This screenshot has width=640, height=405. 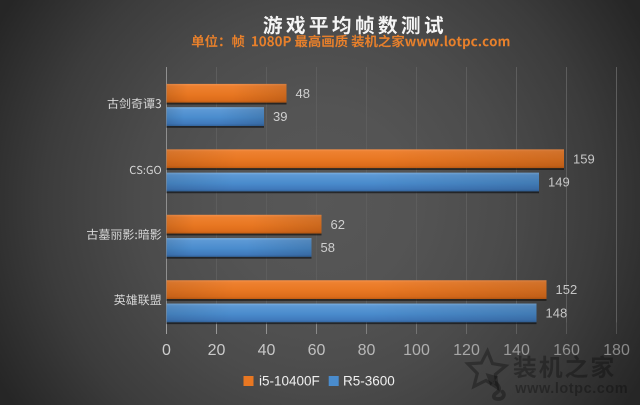 What do you see at coordinates (566, 350) in the screenshot?
I see `svg-text: 160` at bounding box center [566, 350].